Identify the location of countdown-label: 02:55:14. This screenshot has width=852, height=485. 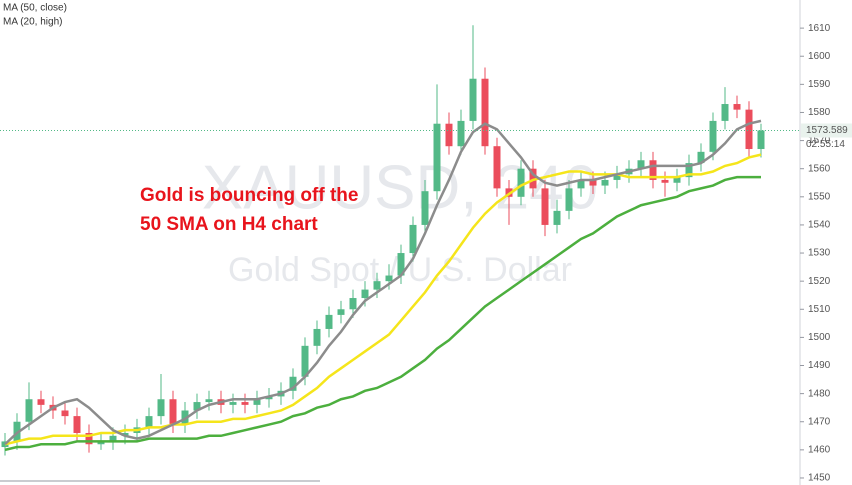
(825, 144).